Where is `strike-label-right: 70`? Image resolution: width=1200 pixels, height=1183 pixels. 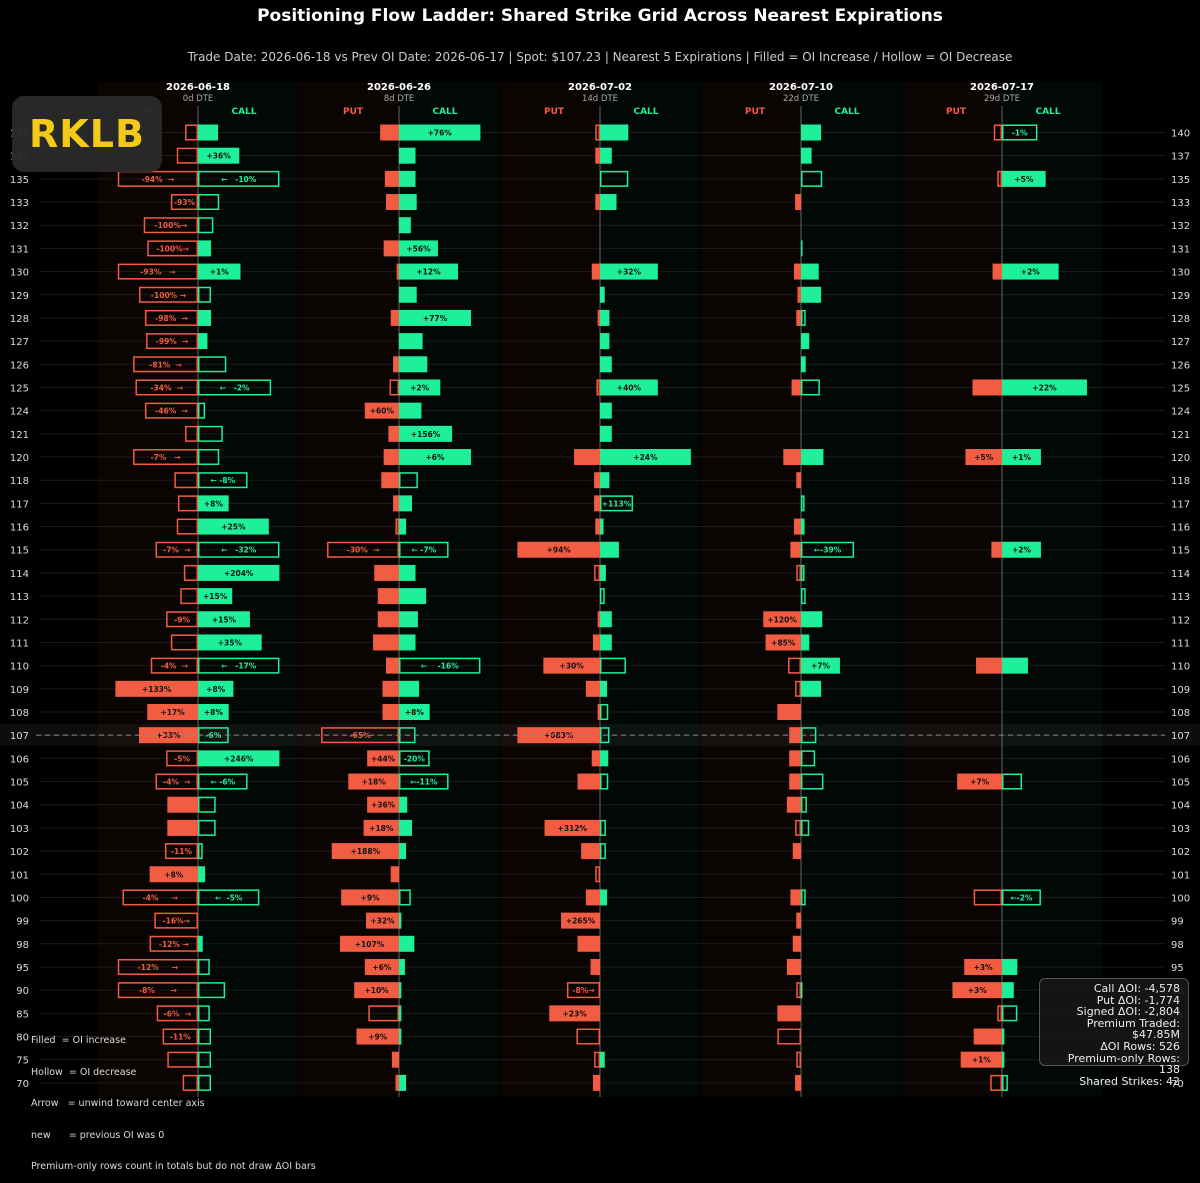
strike-label-right: 70 is located at coordinates (1177, 1084).